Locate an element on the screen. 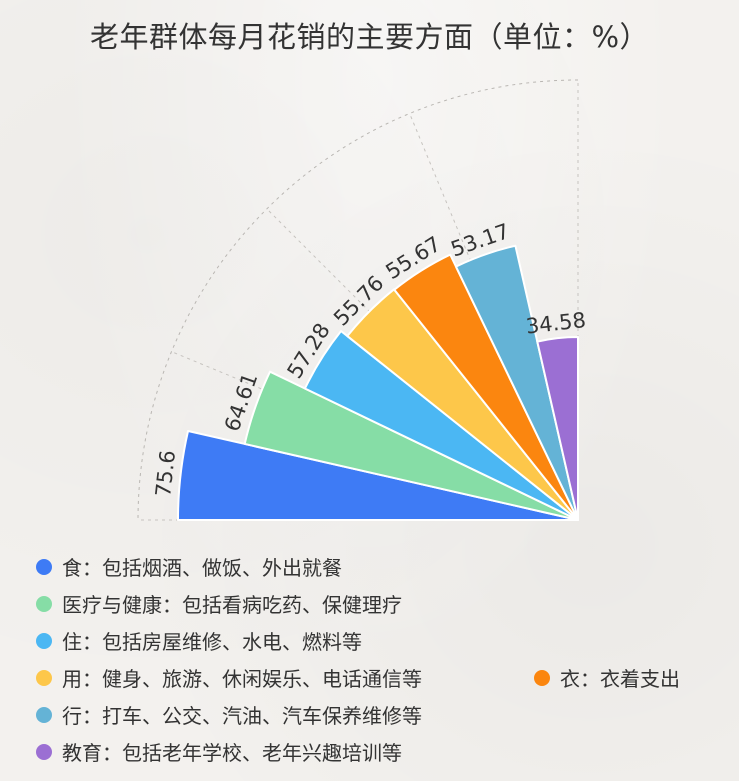 The height and width of the screenshot is (781, 739). grid-spoke is located at coordinates (494, 317).